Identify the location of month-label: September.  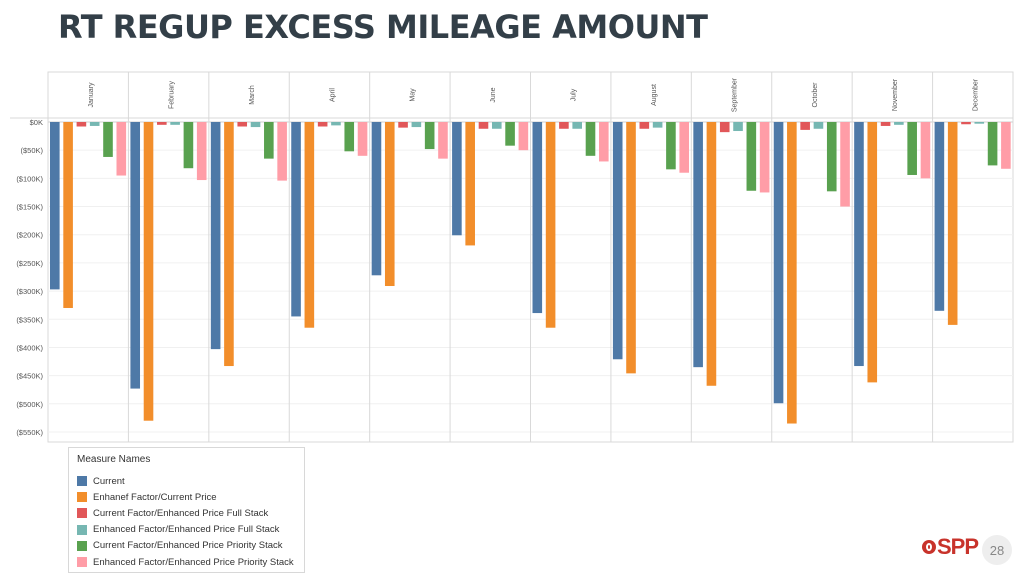
(734, 94).